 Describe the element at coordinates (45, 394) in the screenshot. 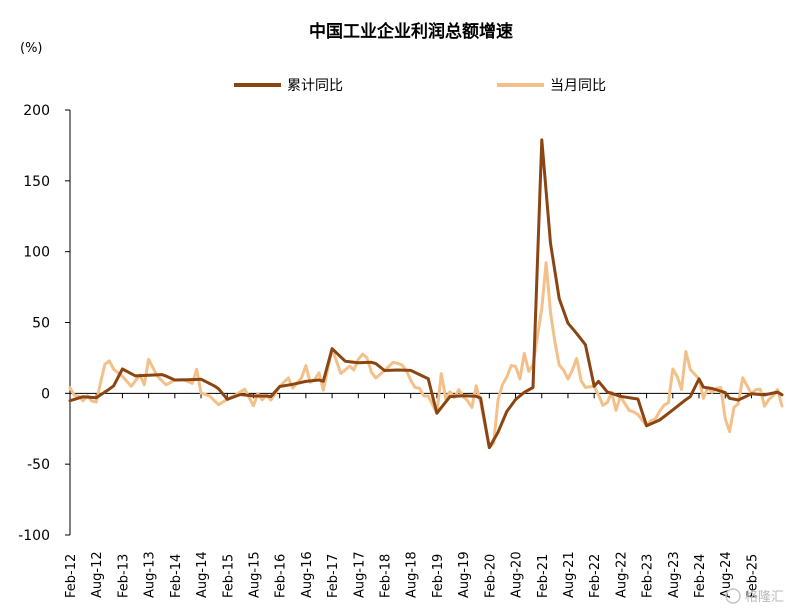

I see `y-tick-label: 0` at that location.